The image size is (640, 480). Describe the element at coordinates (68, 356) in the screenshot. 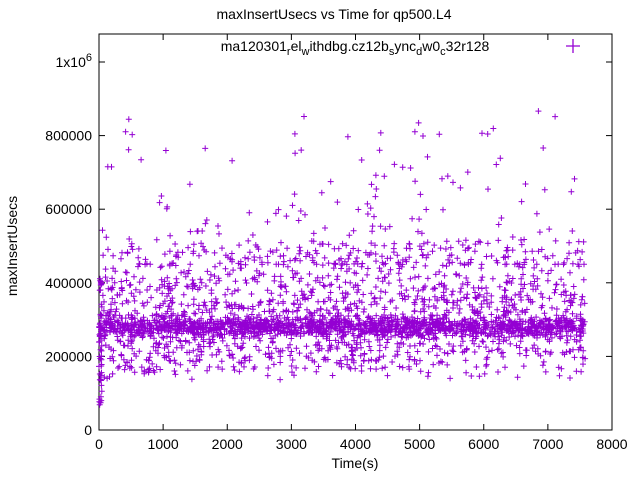

I see `y-tick-label: 200000` at that location.